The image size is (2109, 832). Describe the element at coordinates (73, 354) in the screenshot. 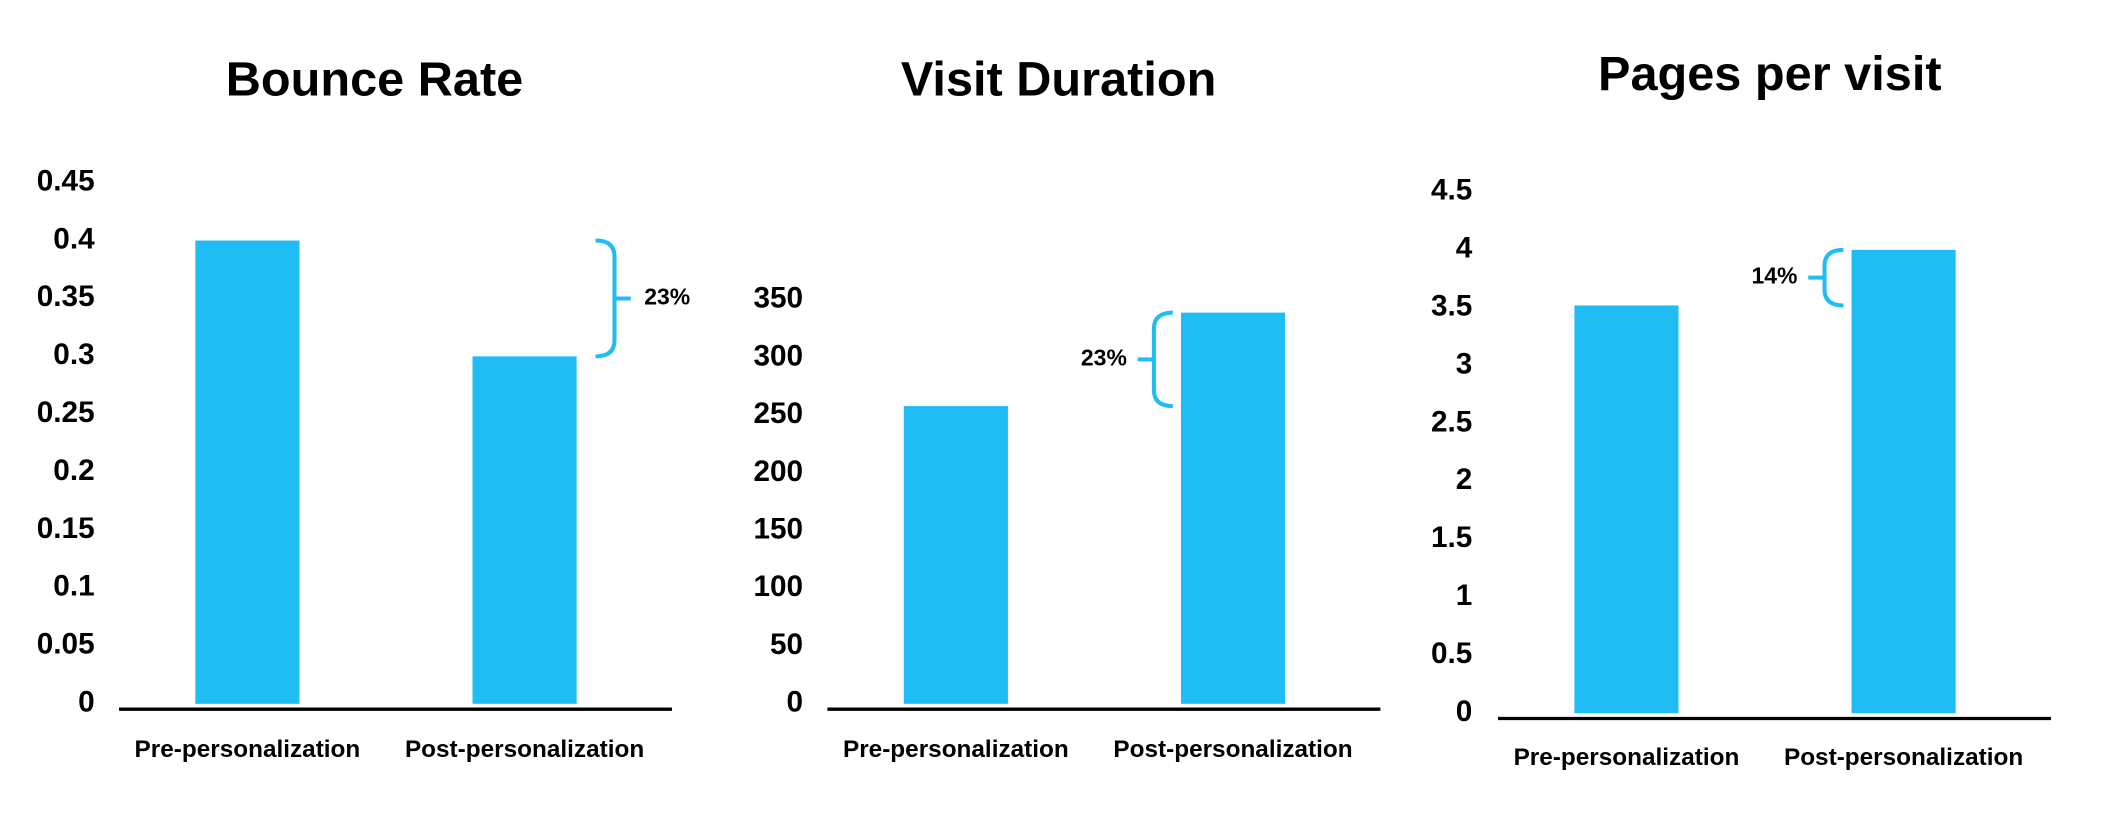

I see `y-tick-label: 0.3` at that location.